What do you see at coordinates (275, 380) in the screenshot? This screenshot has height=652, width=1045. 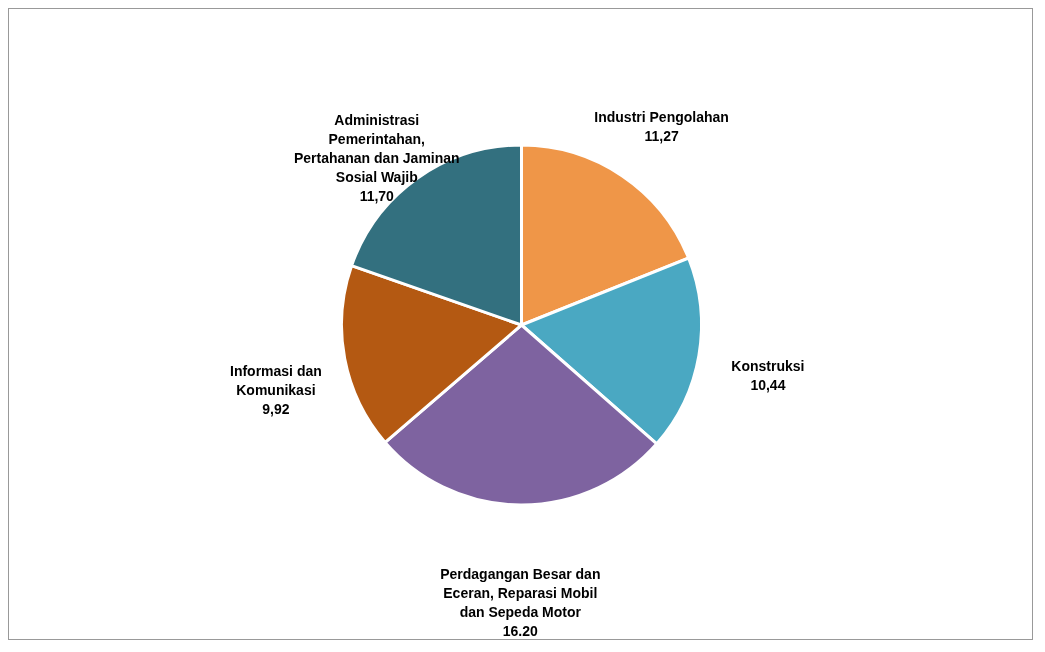 I see `slice-label: Informasi dan Komunikasi` at bounding box center [275, 380].